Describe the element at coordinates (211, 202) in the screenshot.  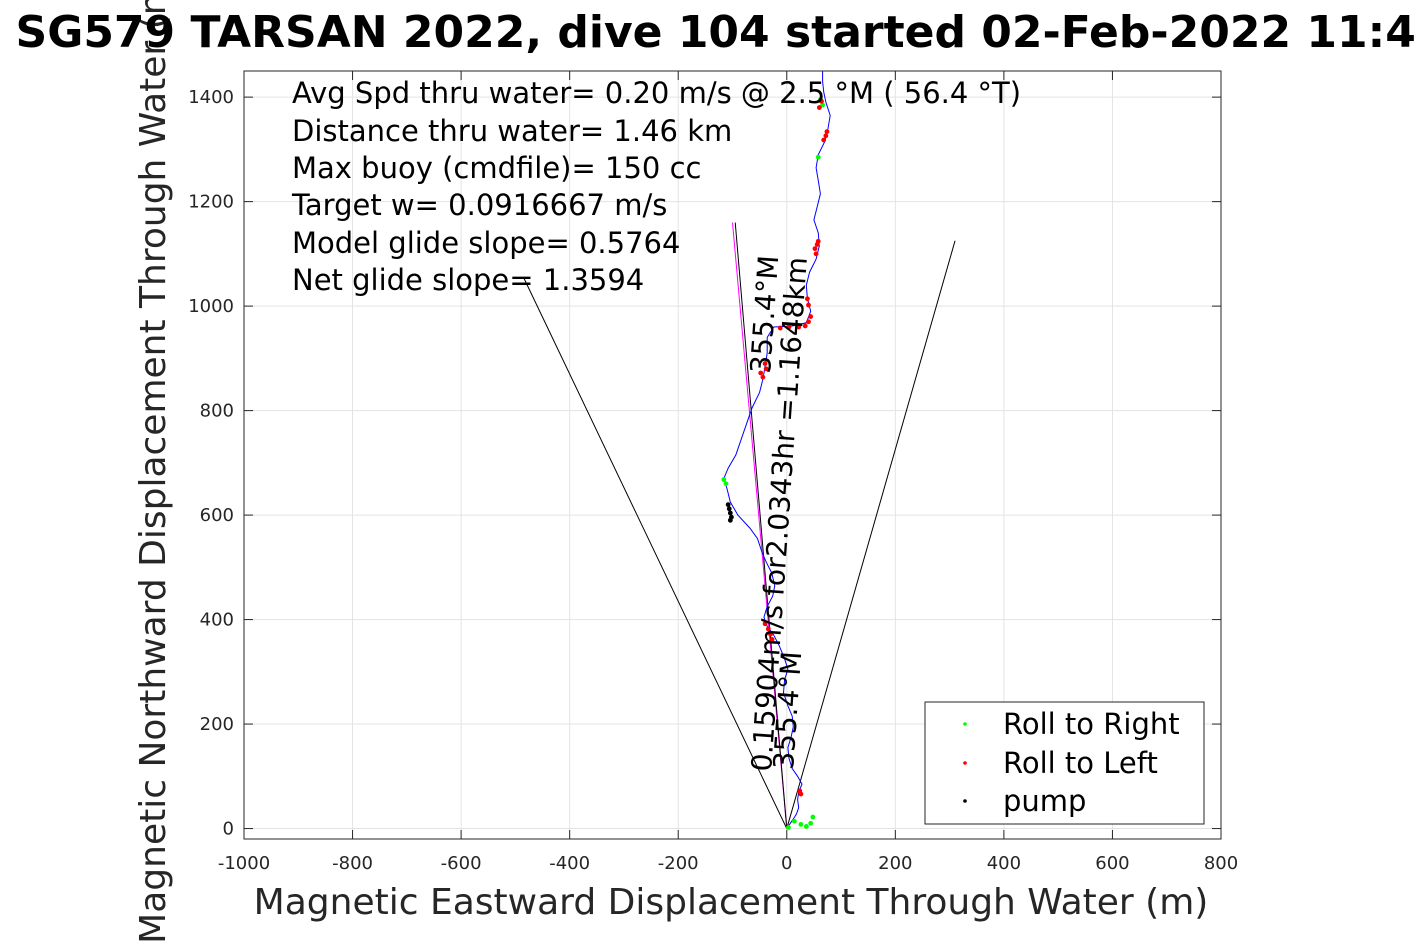
I see `y-tick-label: 1200` at that location.